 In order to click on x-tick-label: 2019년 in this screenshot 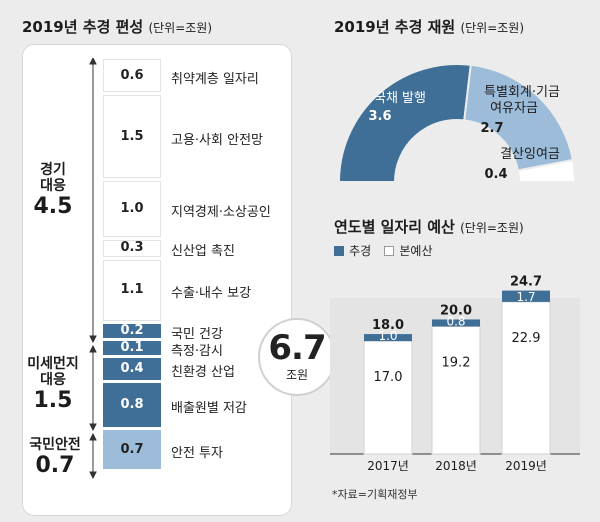, I will do `click(526, 466)`.